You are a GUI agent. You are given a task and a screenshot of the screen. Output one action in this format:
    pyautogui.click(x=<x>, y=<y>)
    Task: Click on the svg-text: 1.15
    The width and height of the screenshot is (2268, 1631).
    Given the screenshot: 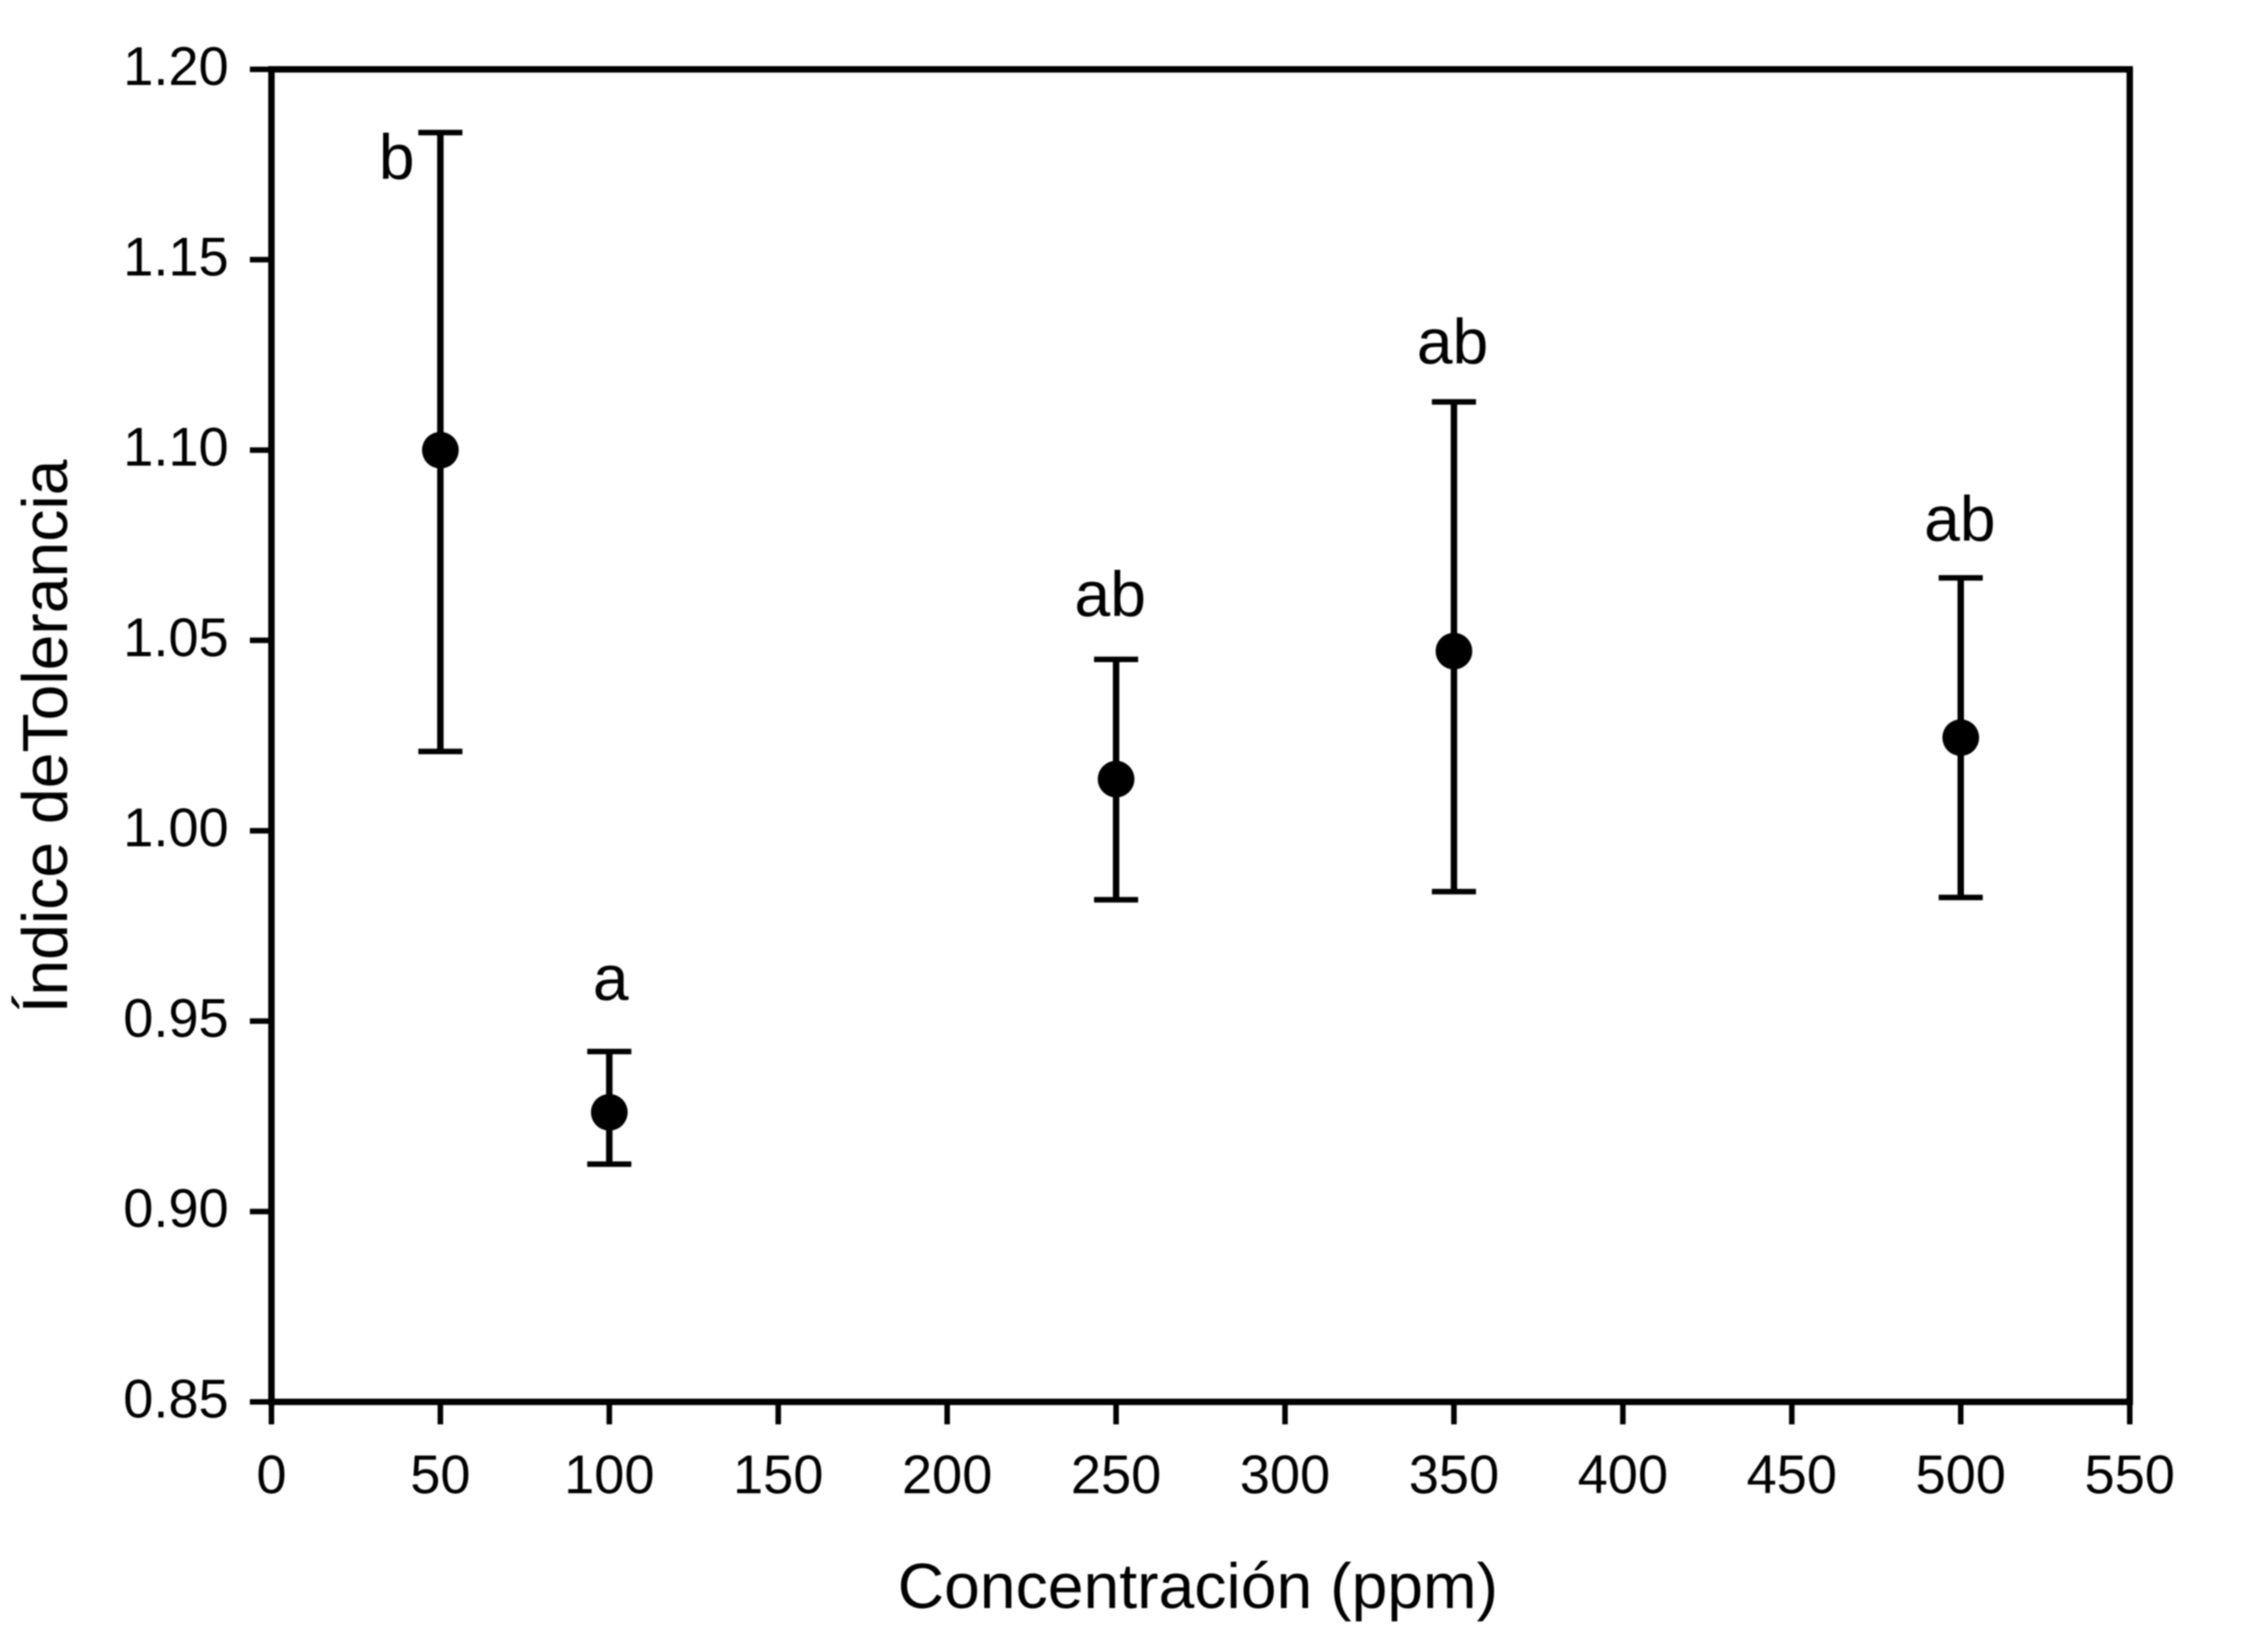 What is the action you would take?
    pyautogui.click(x=176, y=257)
    